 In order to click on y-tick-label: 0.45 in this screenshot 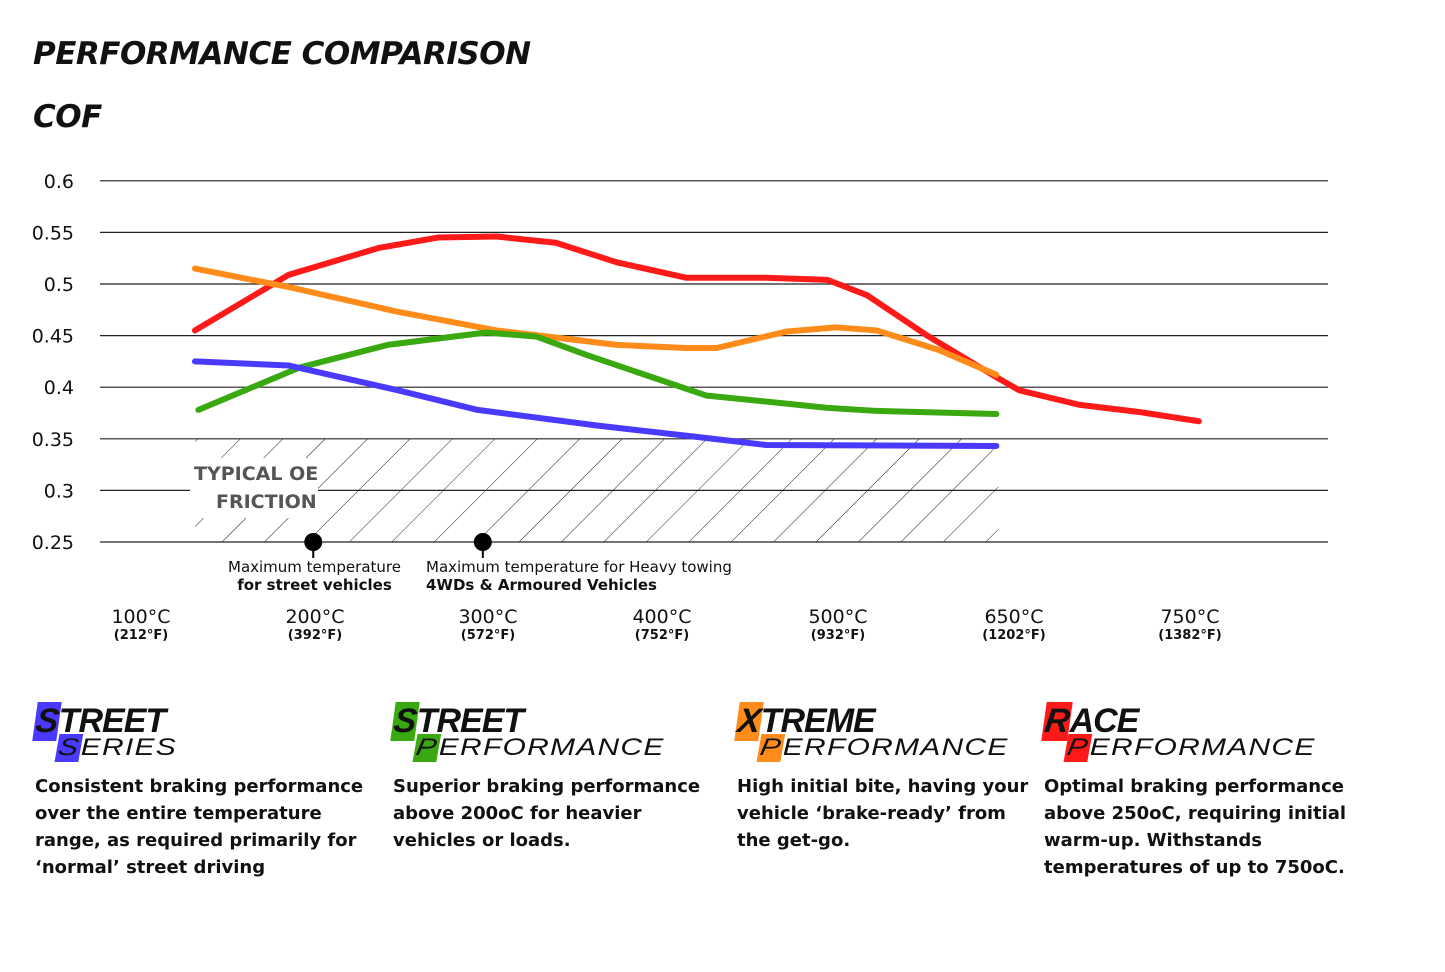, I will do `click(53, 337)`.